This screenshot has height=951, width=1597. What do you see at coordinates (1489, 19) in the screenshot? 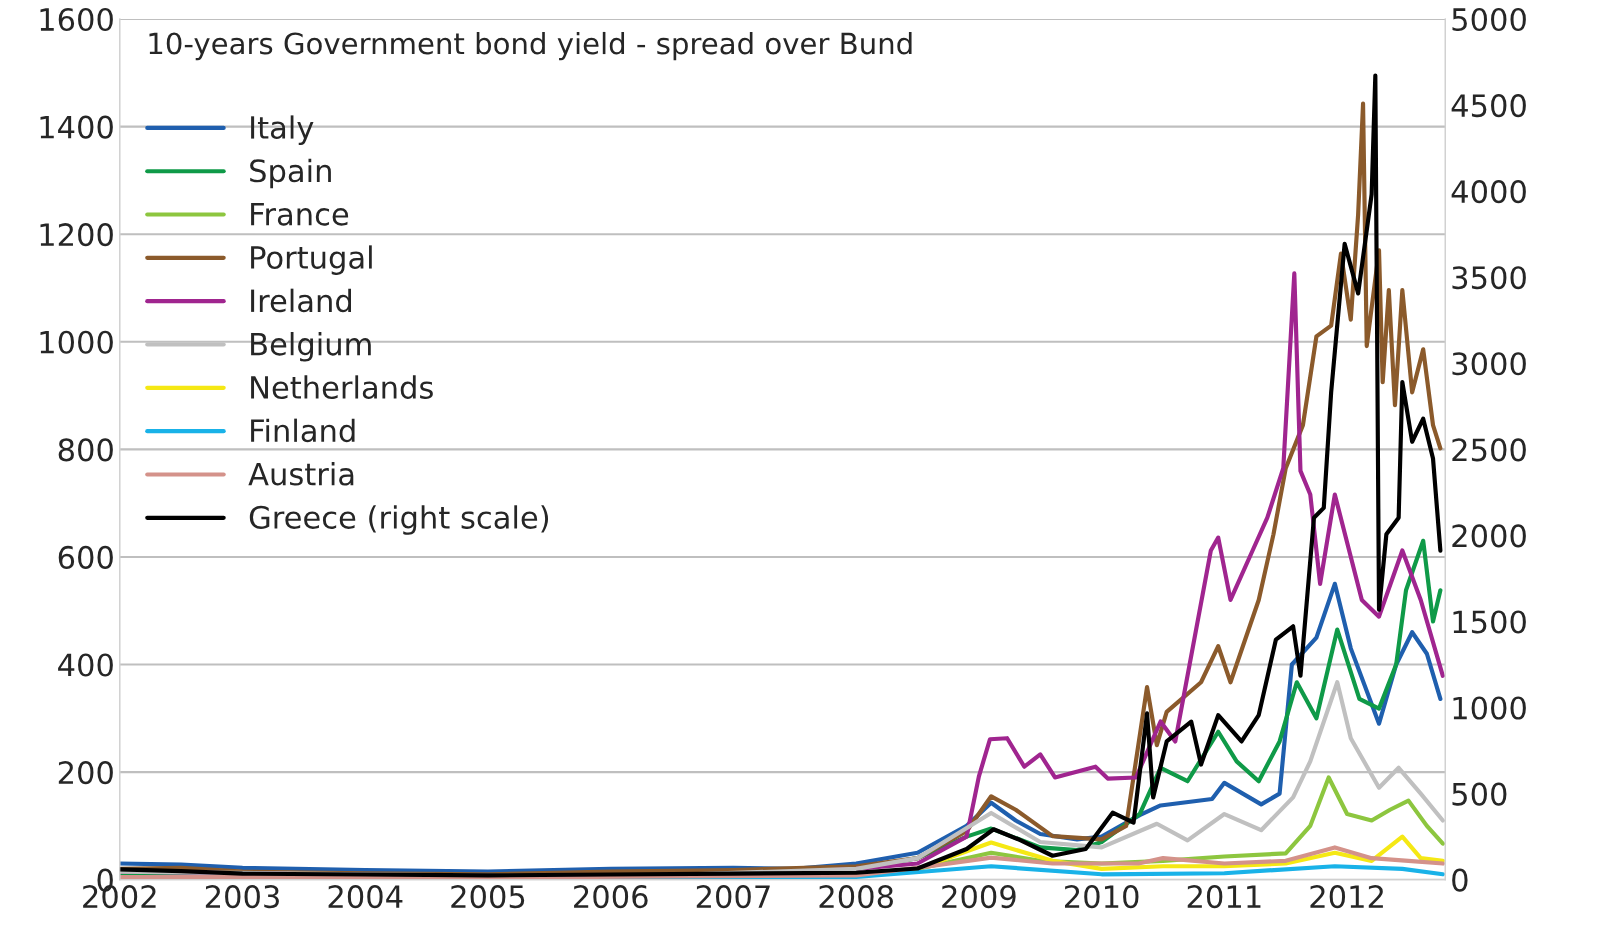
I see `y2-tick-label: 5000` at bounding box center [1489, 19].